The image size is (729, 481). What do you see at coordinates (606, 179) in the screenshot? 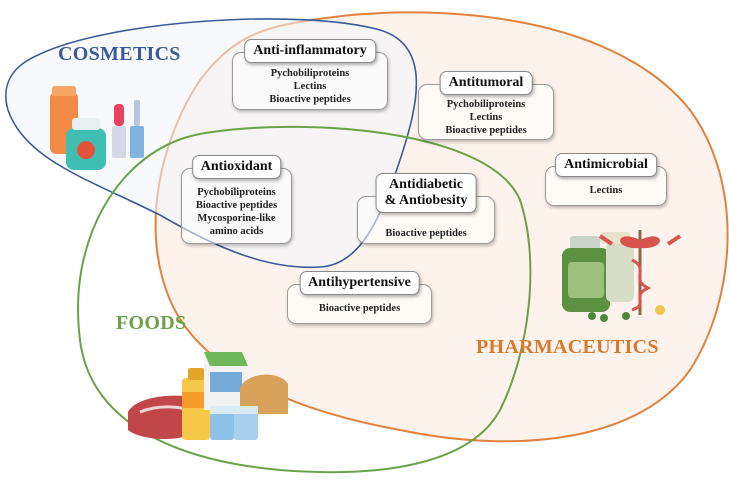
I see `card-antimicrobial: Antimicrobial Lectins` at bounding box center [606, 179].